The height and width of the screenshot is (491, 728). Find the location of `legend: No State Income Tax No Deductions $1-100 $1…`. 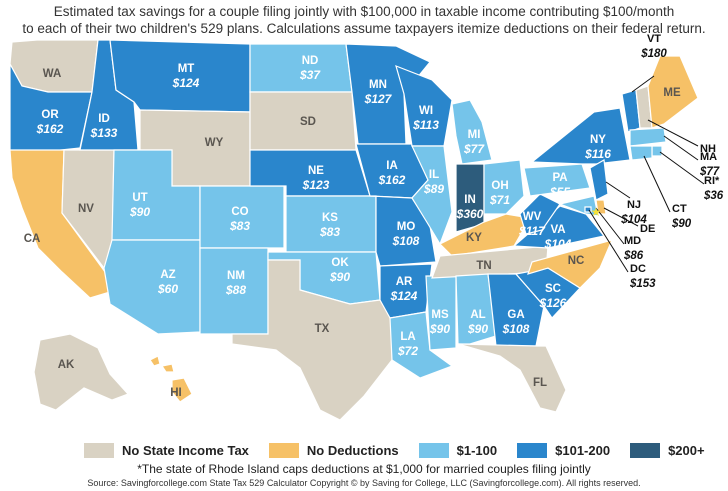

legend: No State Income Tax No Deductions $1-100 $1… is located at coordinates (404, 450).